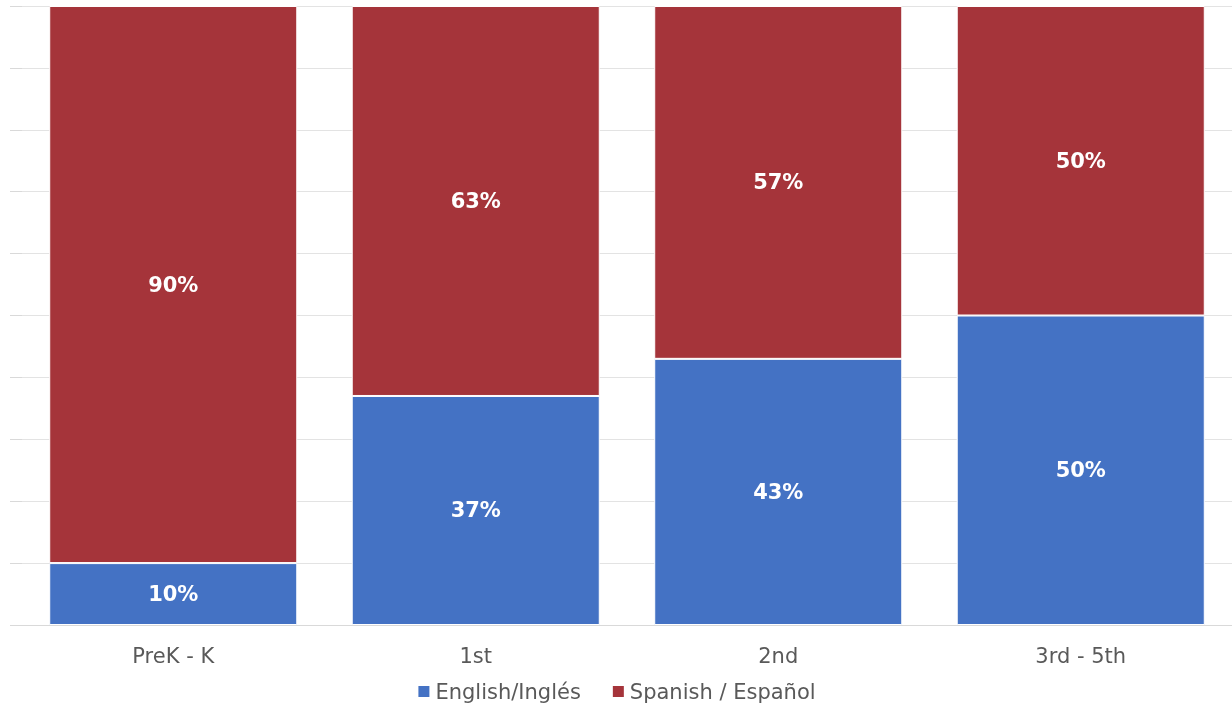 The width and height of the screenshot is (1232, 711). Describe the element at coordinates (476, 655) in the screenshot. I see `x-tick-label: 1st` at that location.